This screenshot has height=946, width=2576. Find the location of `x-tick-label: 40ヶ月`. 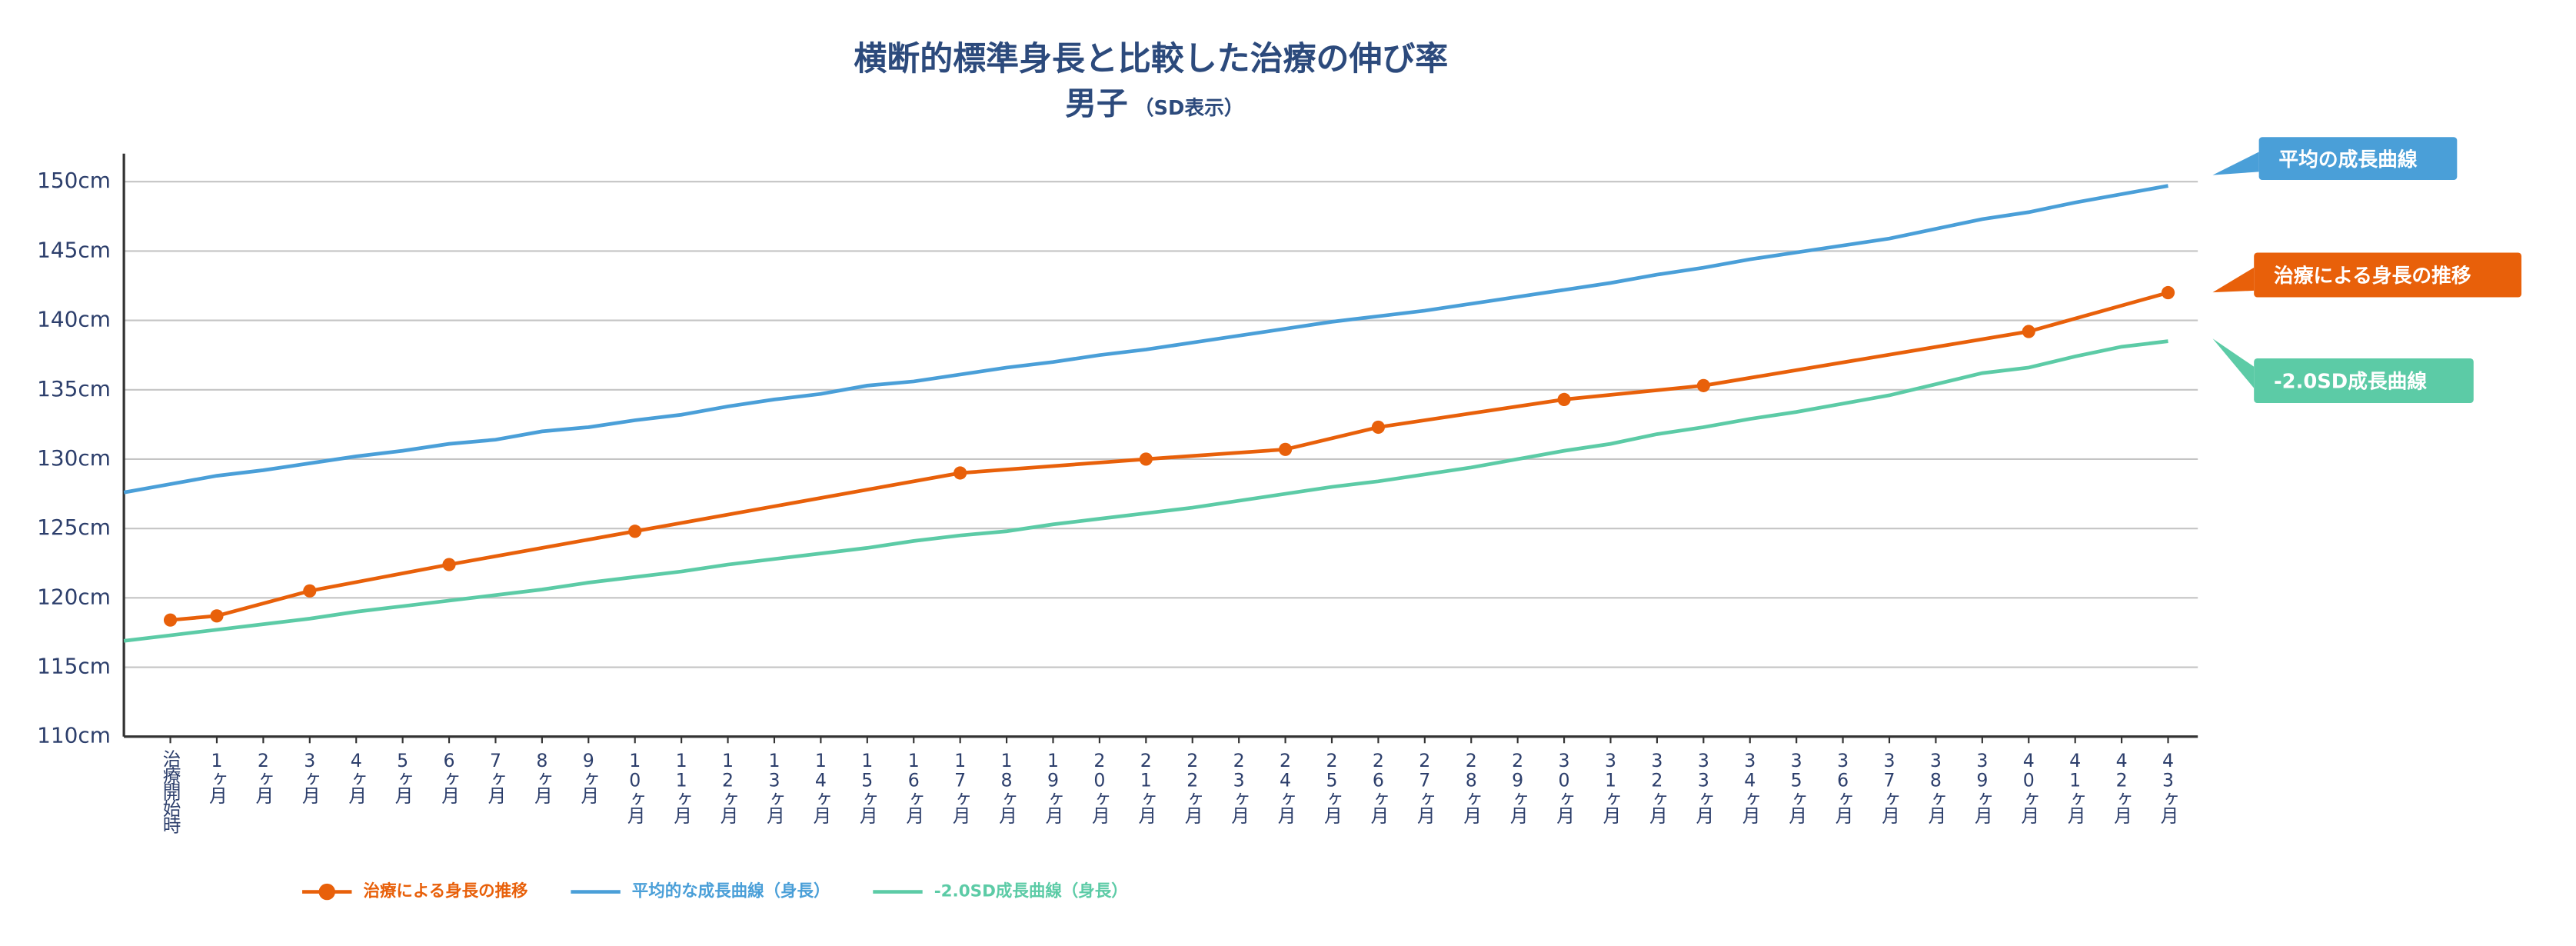

x-tick-label: 40ヶ月 is located at coordinates (2028, 787).